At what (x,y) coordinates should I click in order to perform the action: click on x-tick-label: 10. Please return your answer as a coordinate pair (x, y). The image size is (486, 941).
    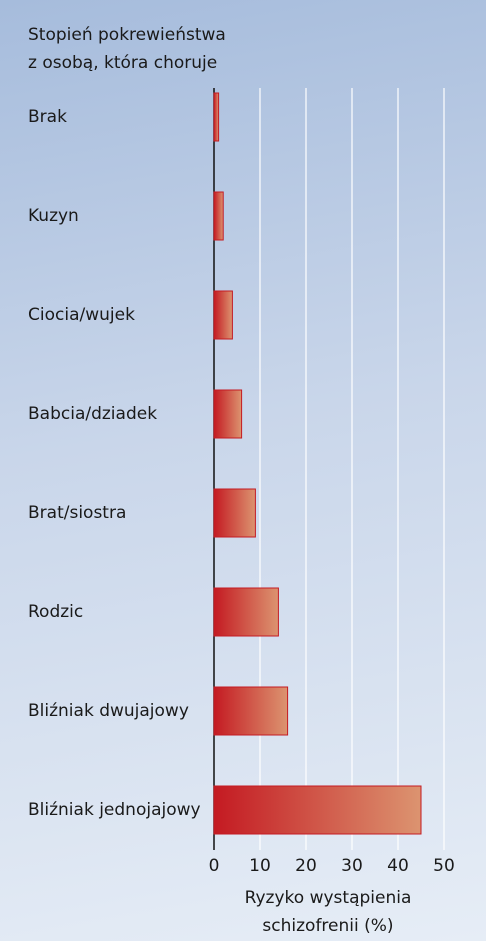
    Looking at the image, I should click on (260, 866).